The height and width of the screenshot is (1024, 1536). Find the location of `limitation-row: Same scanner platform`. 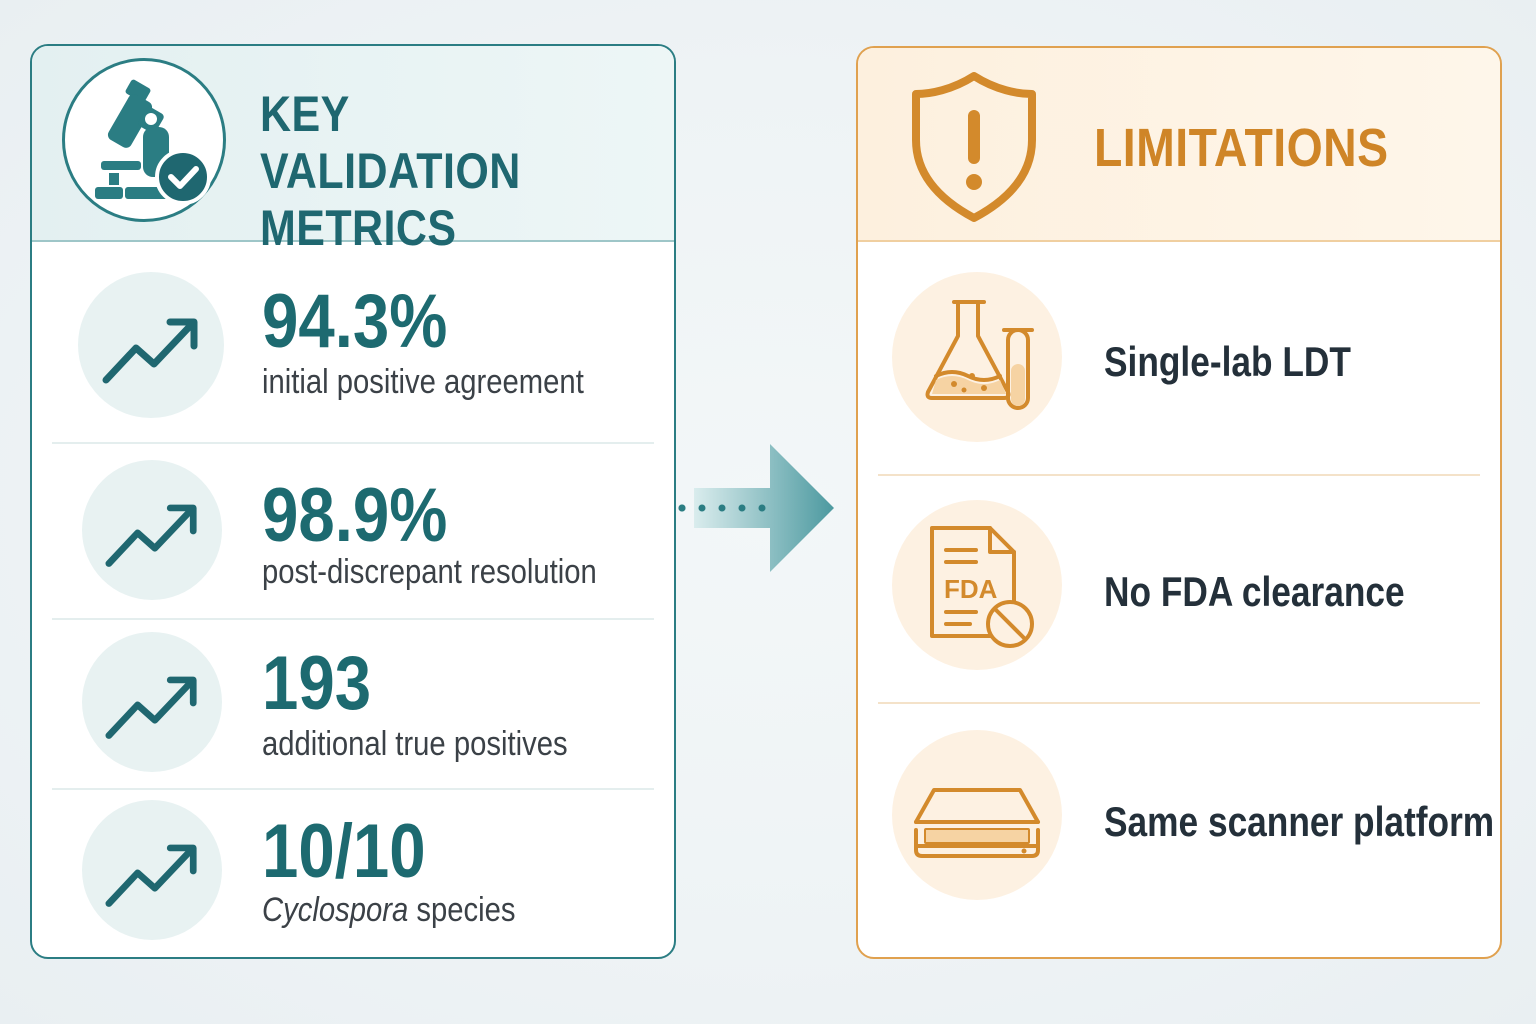

limitation-row: Same scanner platform is located at coordinates (1186, 819).